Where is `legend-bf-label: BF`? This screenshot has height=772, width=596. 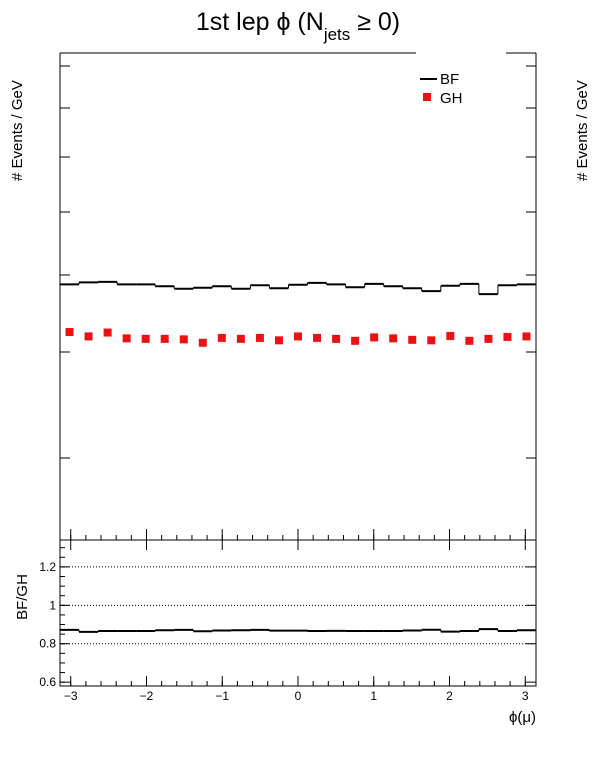
legend-bf-label: BF is located at coordinates (449, 79).